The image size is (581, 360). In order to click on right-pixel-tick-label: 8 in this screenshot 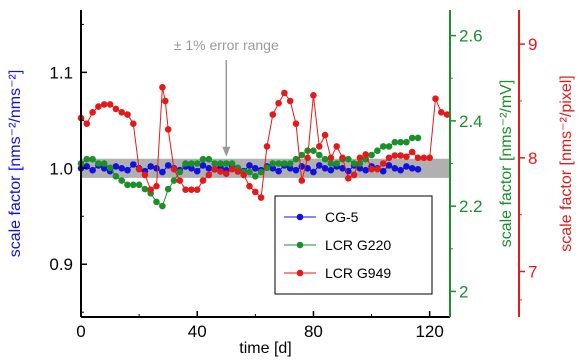, I will do `click(532, 158)`.